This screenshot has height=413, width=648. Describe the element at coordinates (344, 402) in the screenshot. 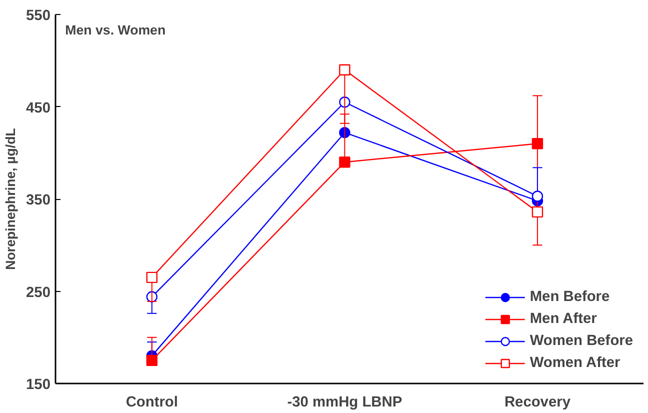

I see `x-tick-label: -30 mmHg LBNP` at that location.